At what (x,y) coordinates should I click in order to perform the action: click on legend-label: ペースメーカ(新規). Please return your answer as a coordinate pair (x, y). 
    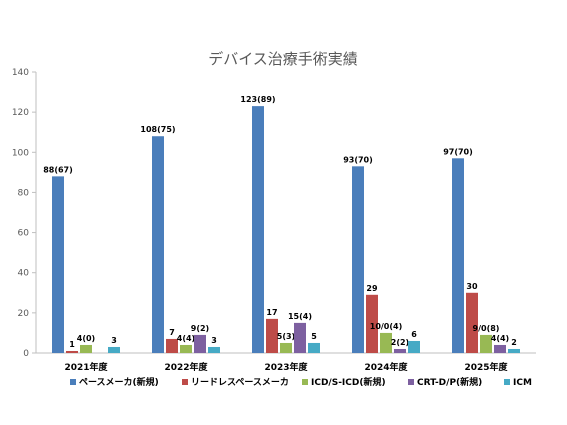
    Looking at the image, I should click on (119, 382).